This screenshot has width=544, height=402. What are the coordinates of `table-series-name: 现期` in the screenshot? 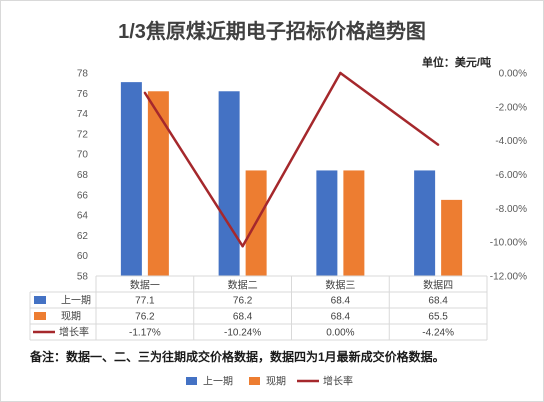 It's located at (71, 317).